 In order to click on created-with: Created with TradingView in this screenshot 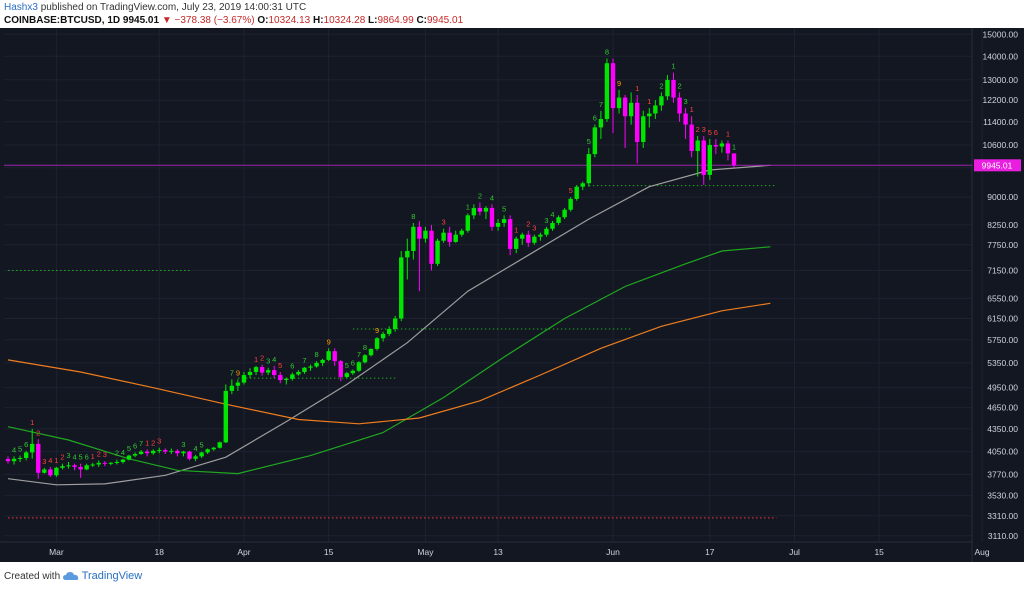, I will do `click(73, 576)`.